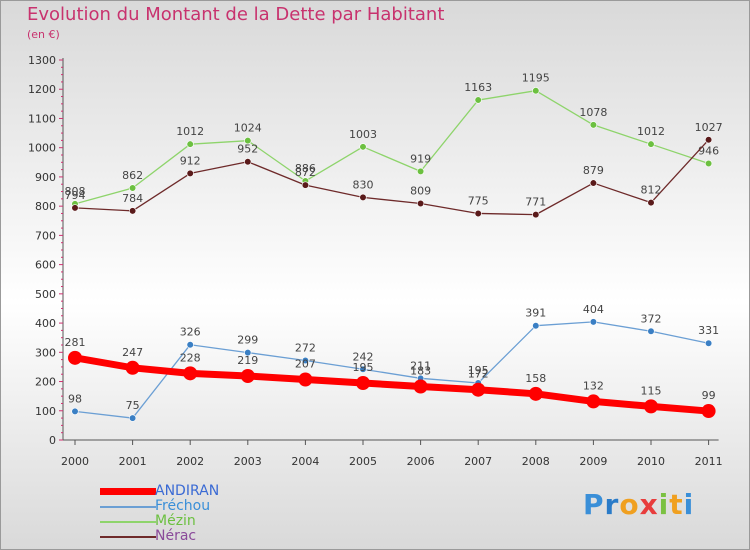 The height and width of the screenshot is (550, 750). Describe the element at coordinates (305, 461) in the screenshot. I see `x-tick-label: 2004` at that location.